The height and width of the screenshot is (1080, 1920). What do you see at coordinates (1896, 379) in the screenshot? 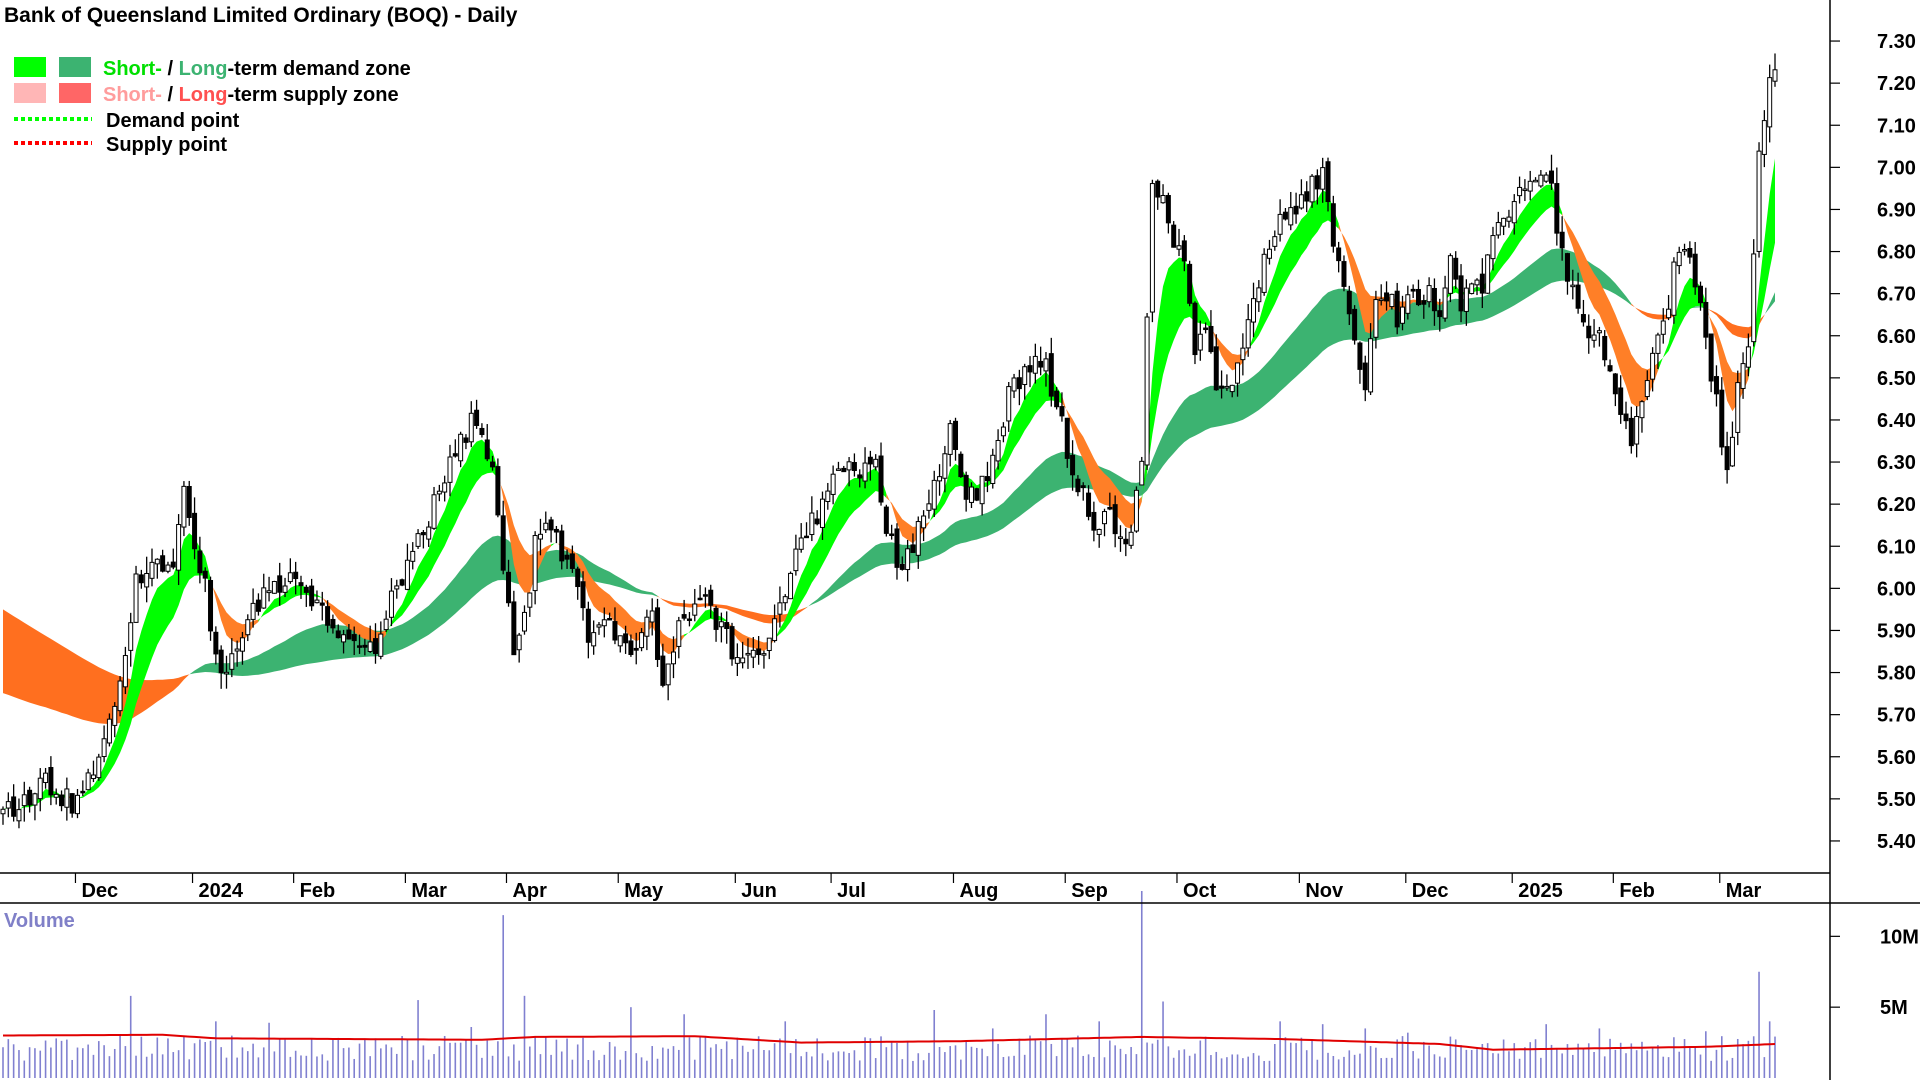
I see `y-tick-label: 6.50` at bounding box center [1896, 379].